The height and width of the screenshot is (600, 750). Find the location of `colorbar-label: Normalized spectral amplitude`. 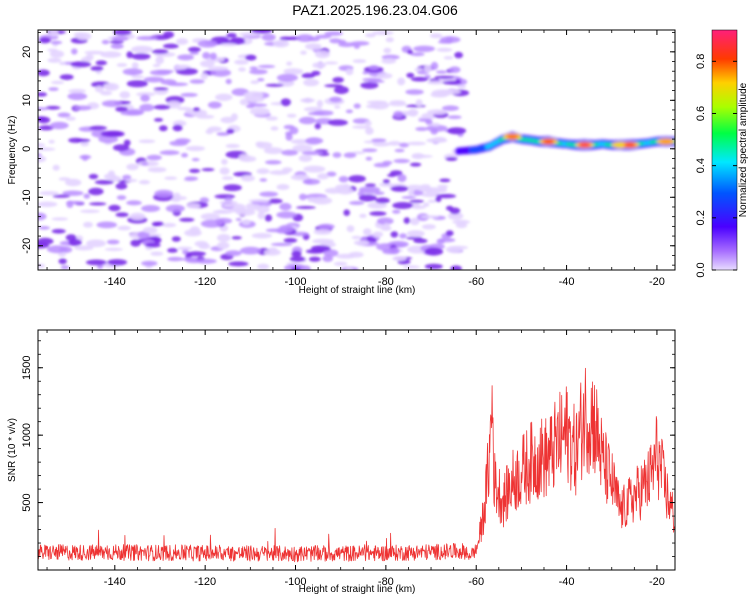

colorbar-label: Normalized spectral amplitude is located at coordinates (743, 149).